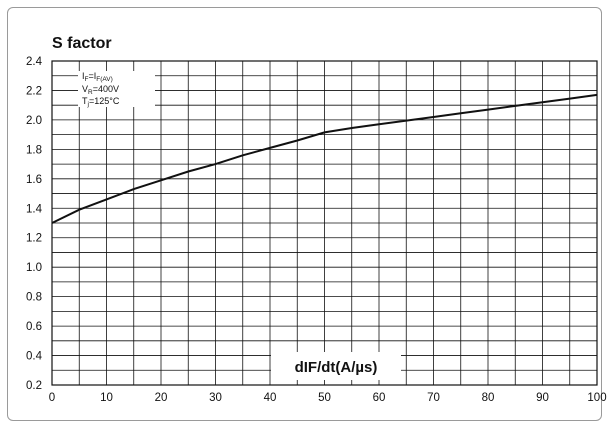 This screenshot has height=428, width=609. I want to click on conditions-box-bg, so click(116, 89).